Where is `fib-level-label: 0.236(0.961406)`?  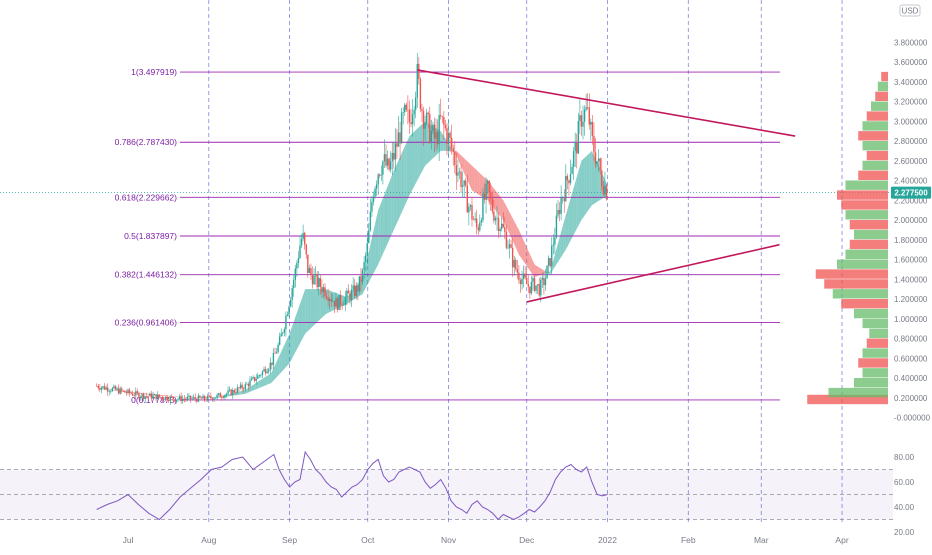 fib-level-label: 0.236(0.961406) is located at coordinates (146, 323).